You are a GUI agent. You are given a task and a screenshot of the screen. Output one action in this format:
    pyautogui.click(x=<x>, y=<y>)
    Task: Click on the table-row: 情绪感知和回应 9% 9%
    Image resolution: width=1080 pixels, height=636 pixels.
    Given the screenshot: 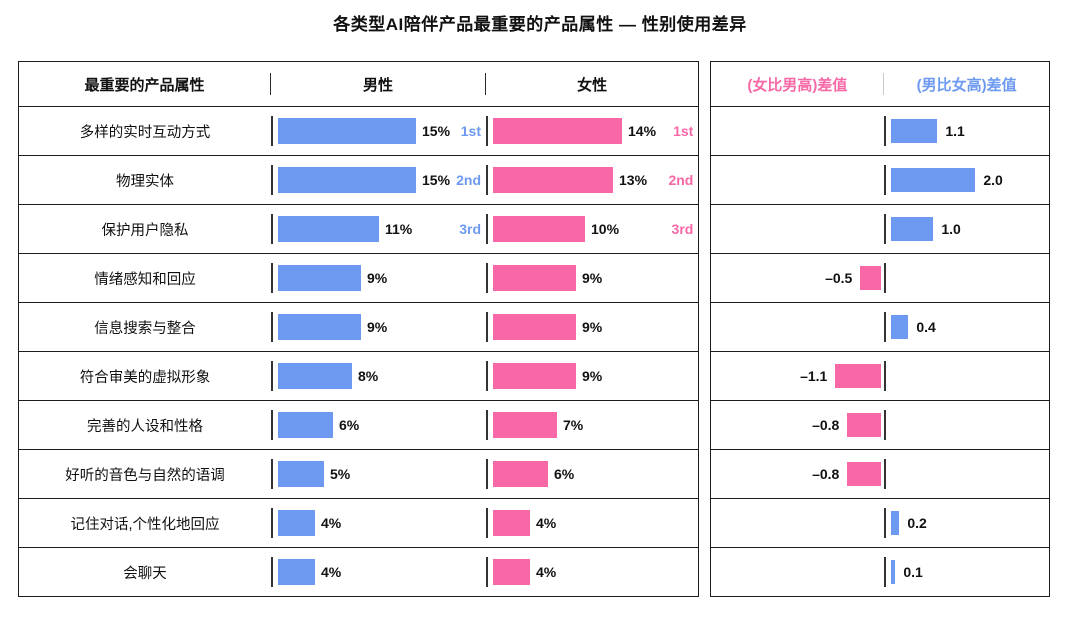 What is the action you would take?
    pyautogui.click(x=359, y=277)
    